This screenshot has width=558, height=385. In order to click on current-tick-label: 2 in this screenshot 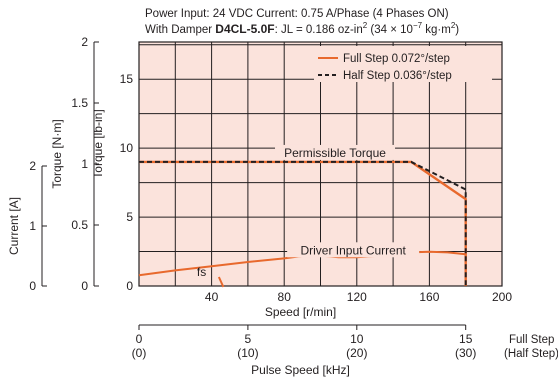, I will do `click(32, 166)`.